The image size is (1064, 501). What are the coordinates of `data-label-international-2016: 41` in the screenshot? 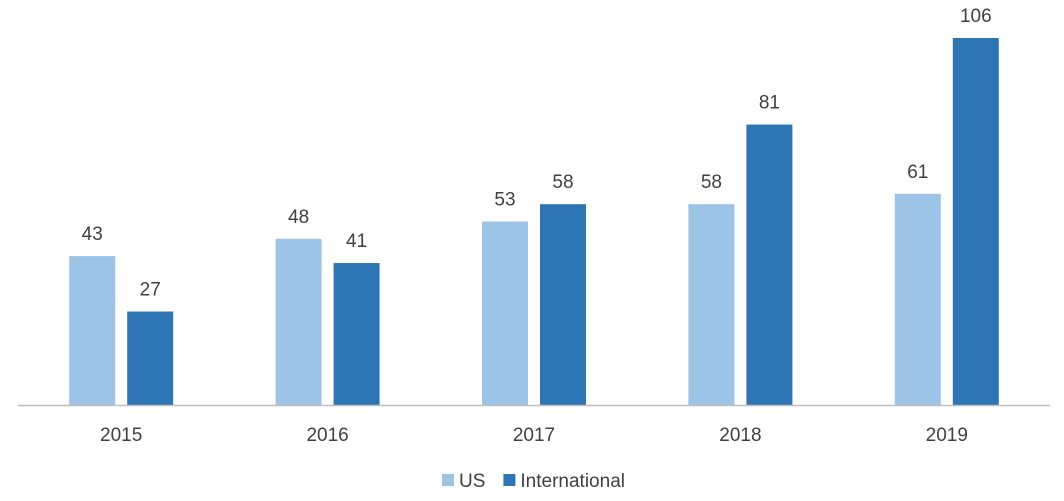 It's located at (356, 241).